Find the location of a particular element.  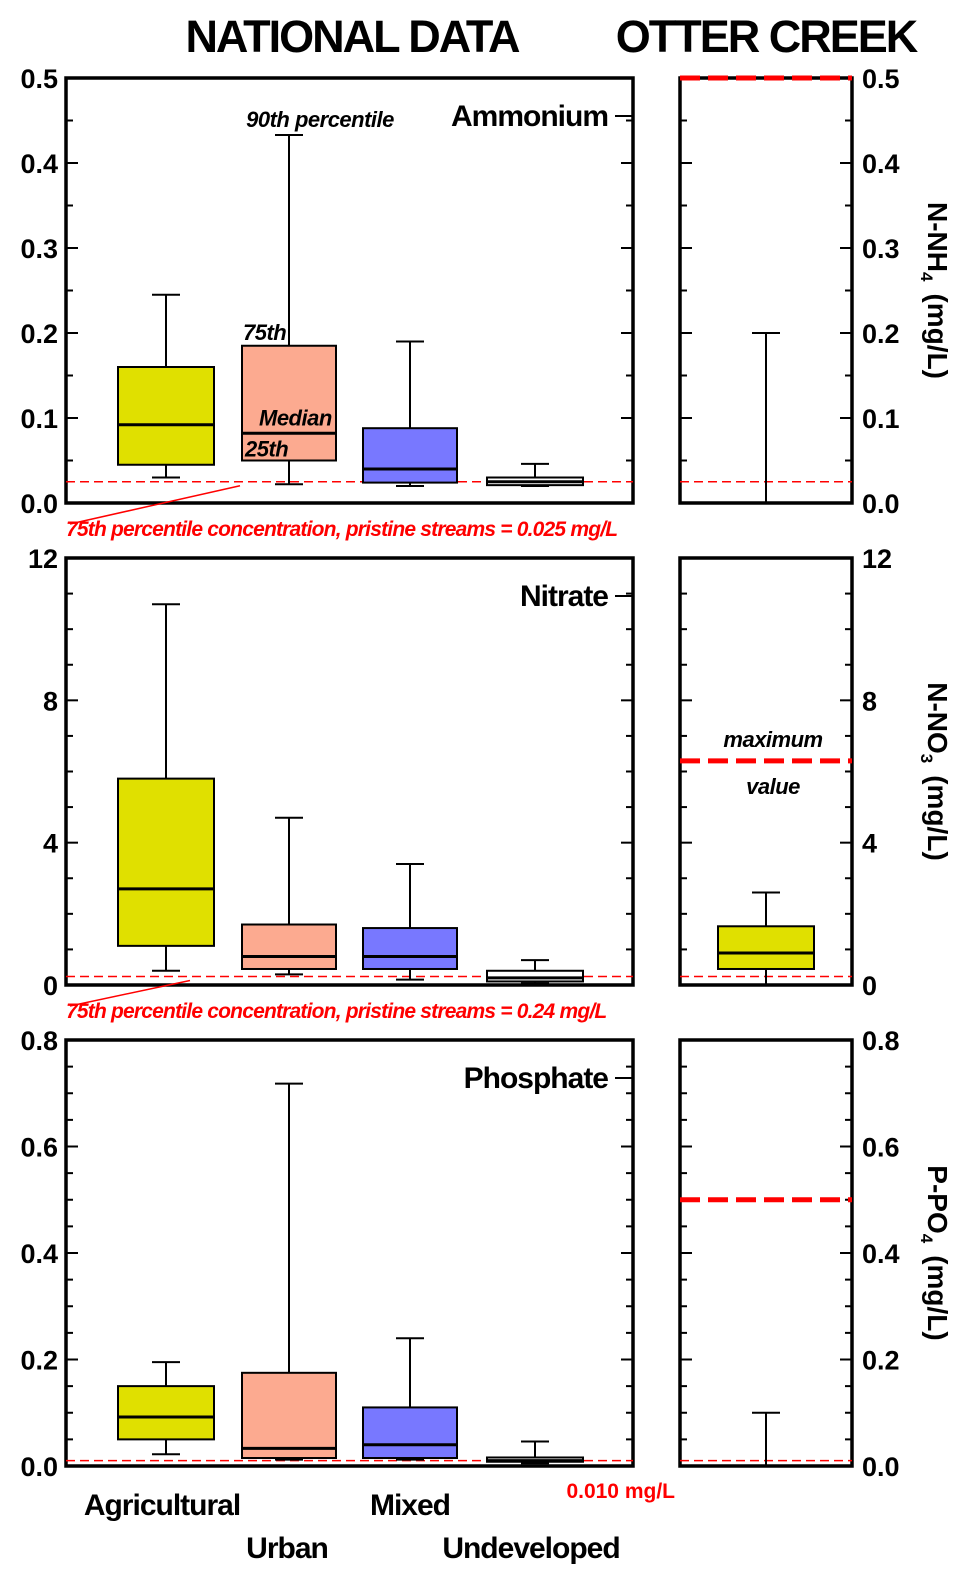

reference-label: 0.010 mg/L is located at coordinates (620, 1491).